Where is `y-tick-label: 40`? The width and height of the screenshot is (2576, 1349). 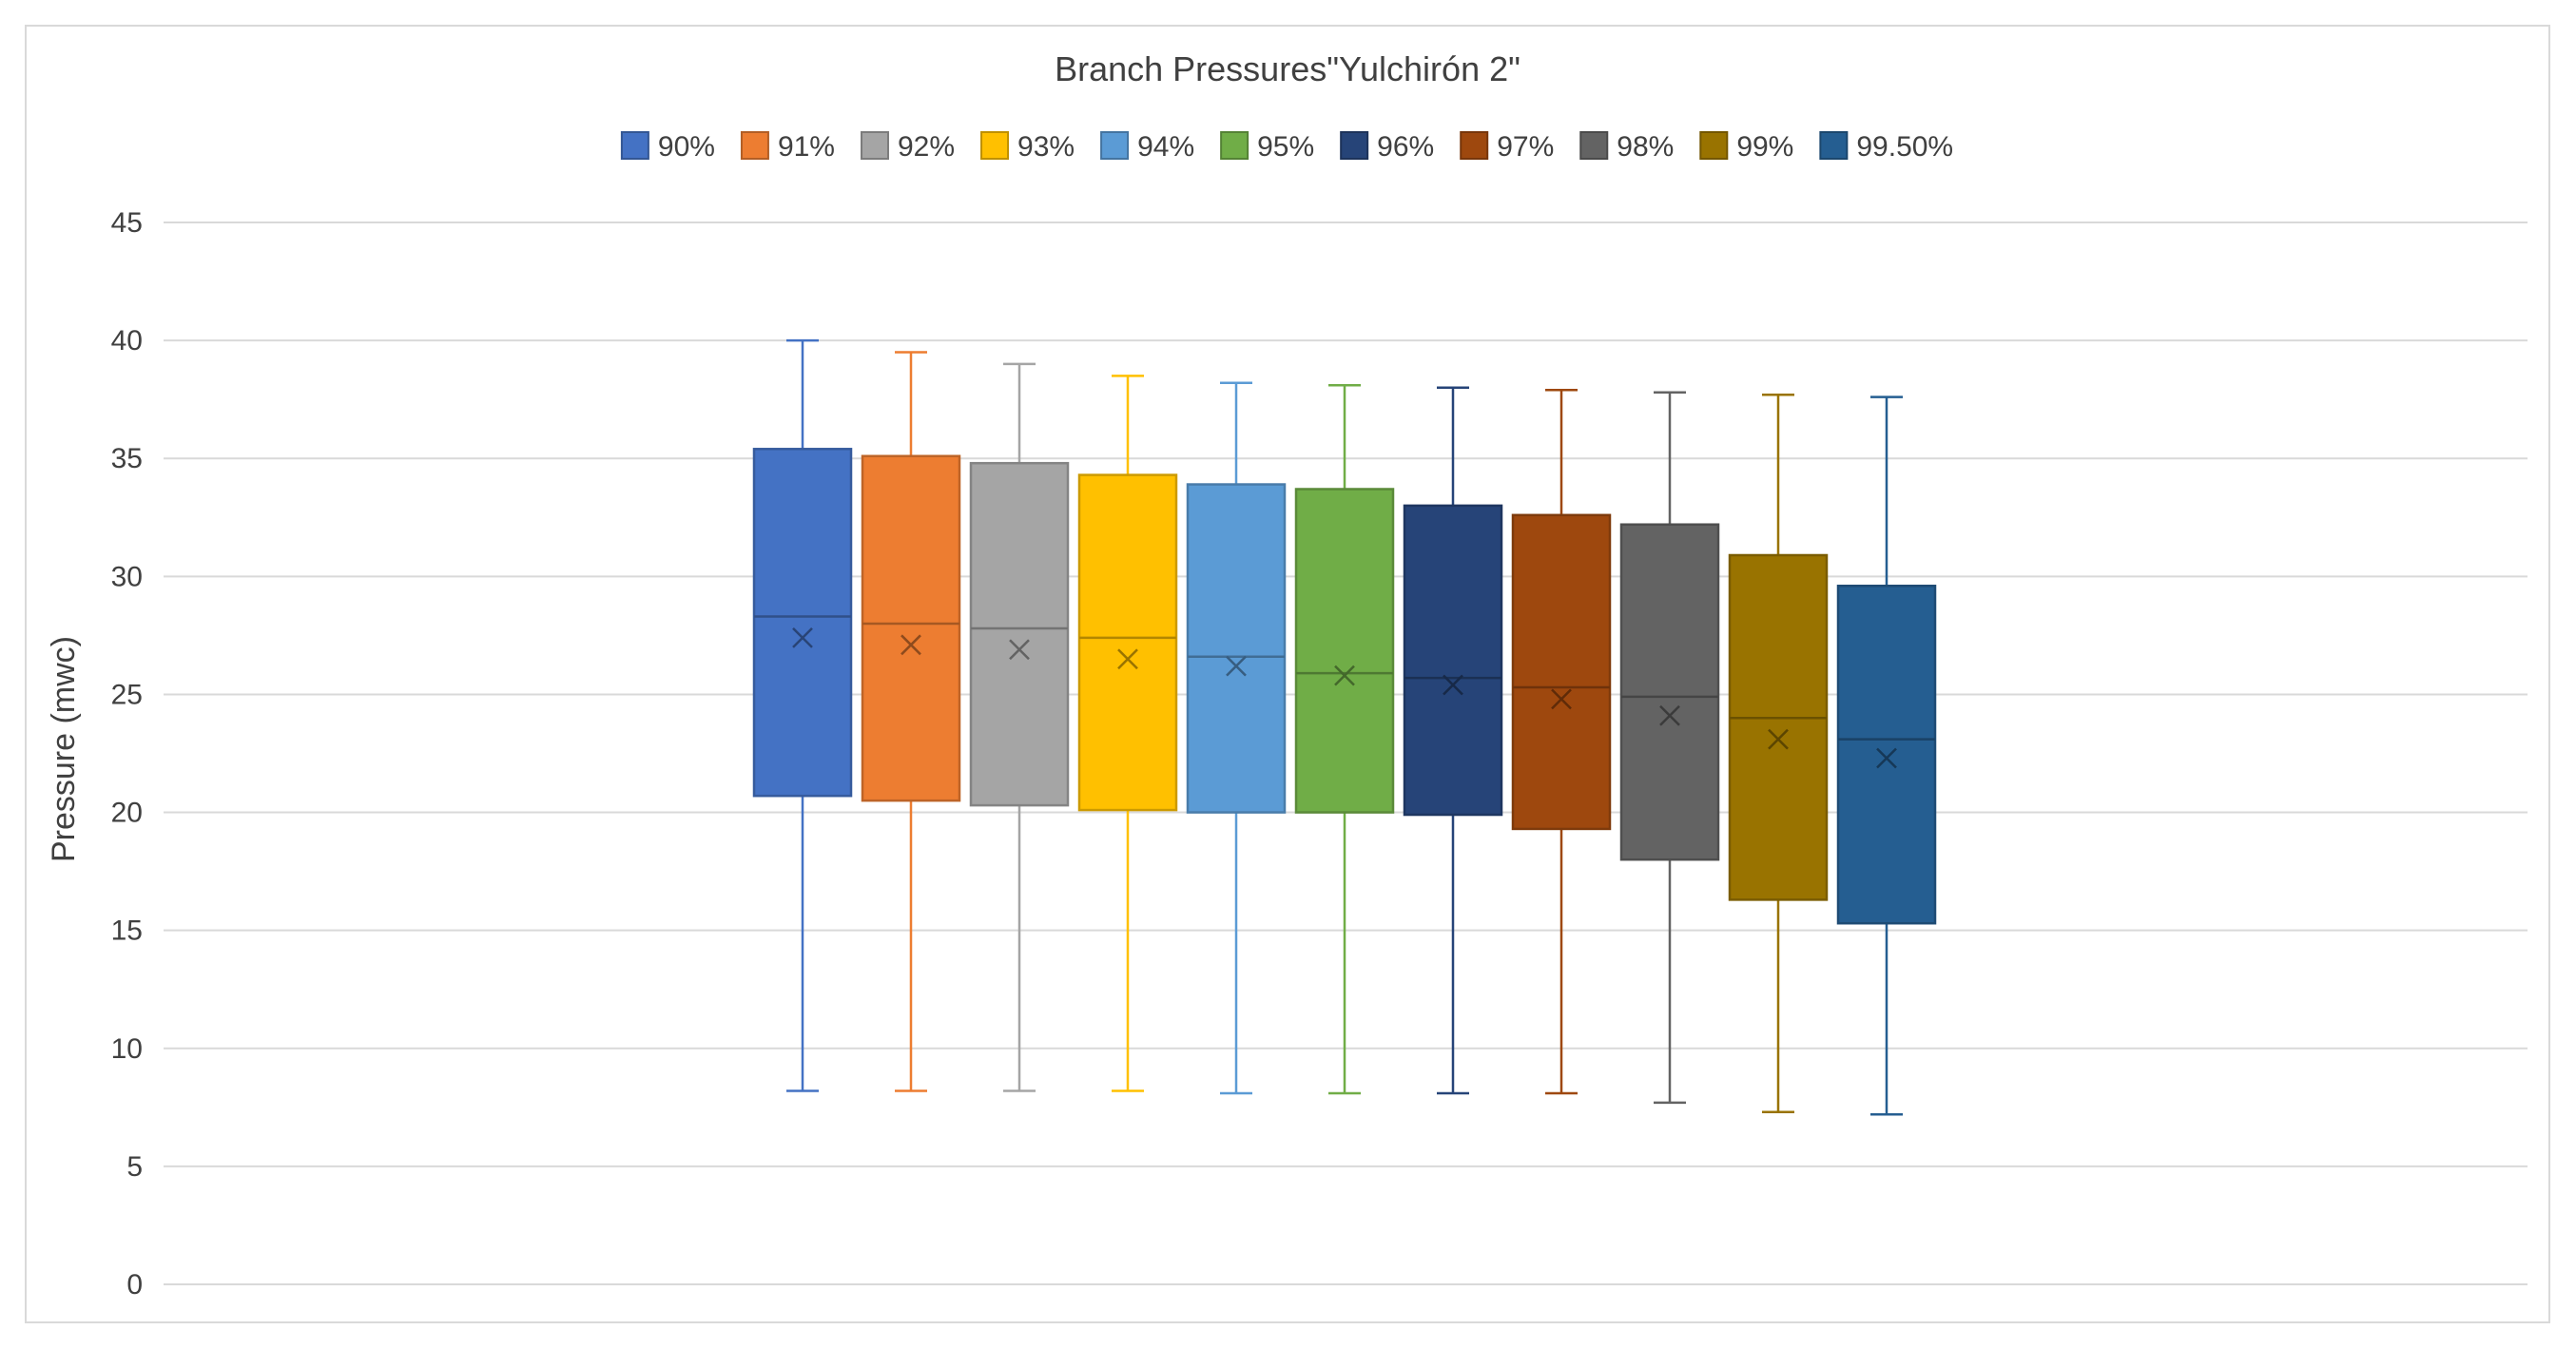
y-tick-label: 40 is located at coordinates (127, 341).